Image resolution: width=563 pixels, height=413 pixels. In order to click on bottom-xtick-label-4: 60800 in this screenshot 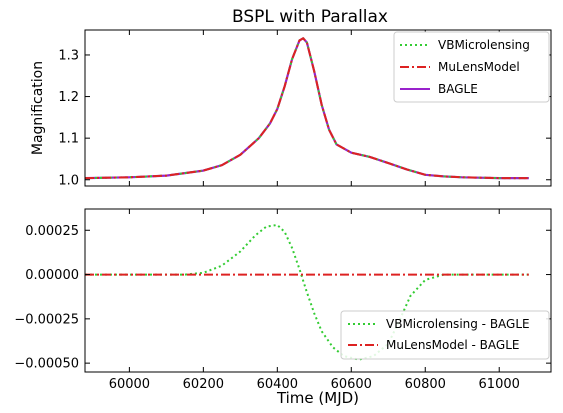, I will do `click(425, 384)`.